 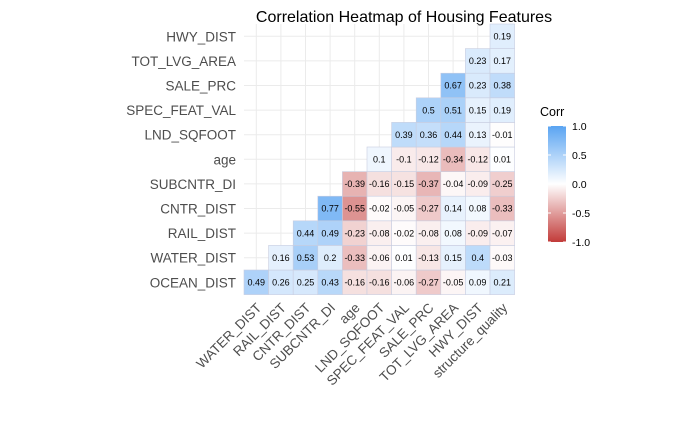 What do you see at coordinates (379, 233) in the screenshot?
I see `cell-value-label: -0.08` at bounding box center [379, 233].